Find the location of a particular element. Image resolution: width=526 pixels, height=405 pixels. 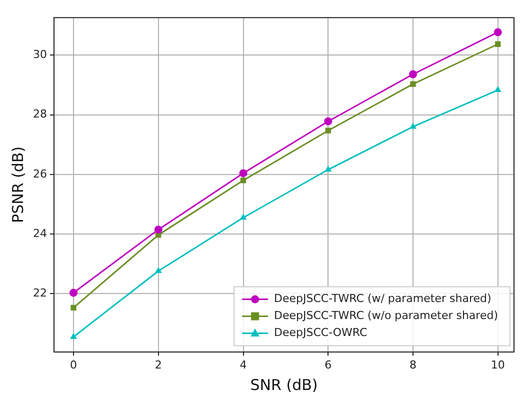

x-axis-title: SNR (dB) is located at coordinates (284, 385).